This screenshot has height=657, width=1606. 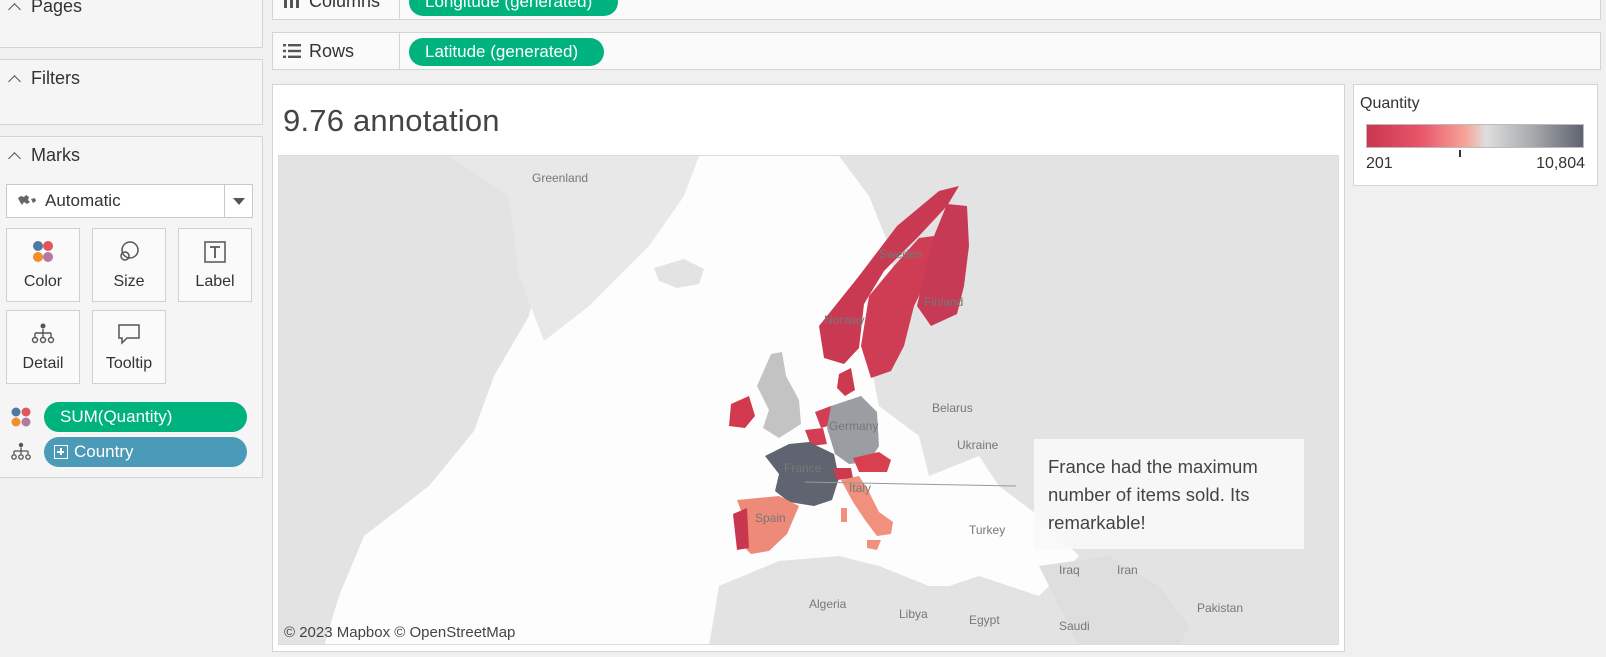 I want to click on sum-quantity-pill: SUM(Quantity), so click(x=145, y=417).